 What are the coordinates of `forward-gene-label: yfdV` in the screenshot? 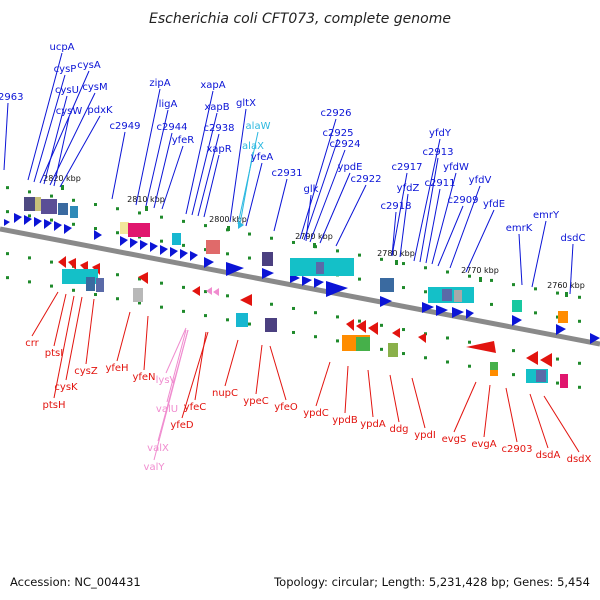 It's located at (480, 180).